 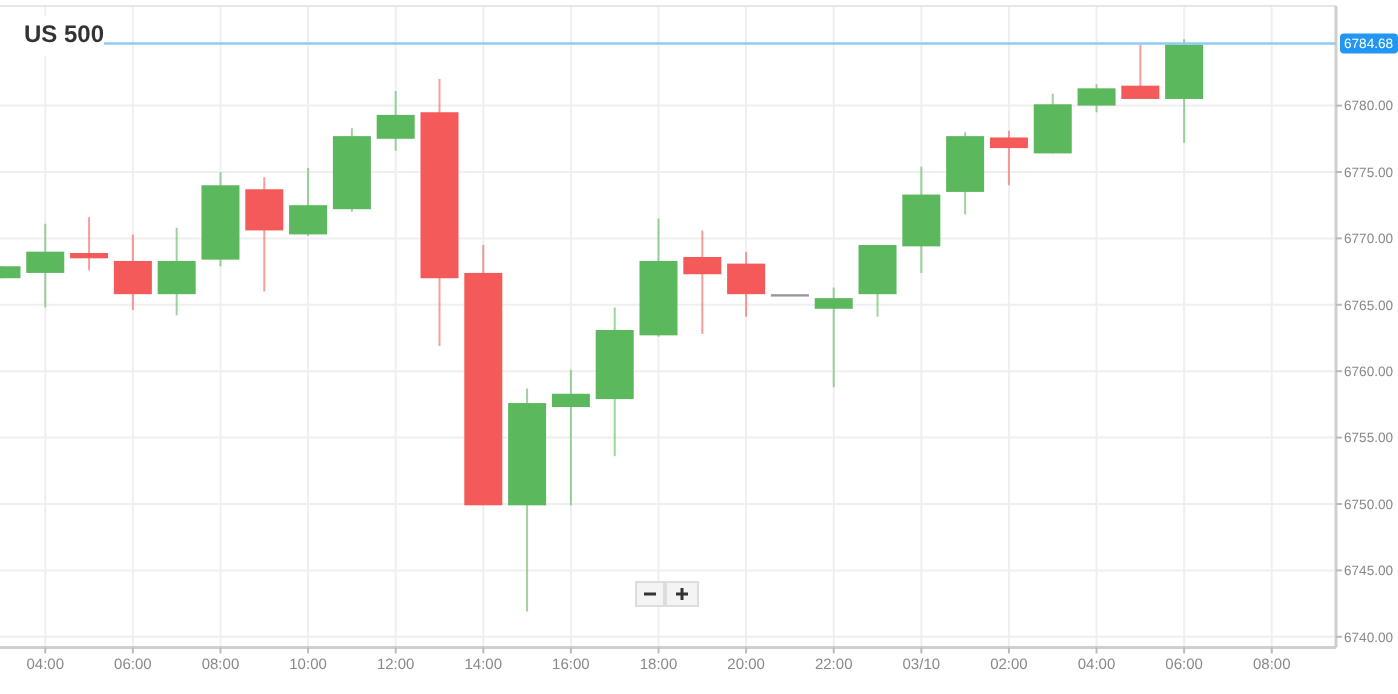 I want to click on text: US 500, so click(x=64, y=34).